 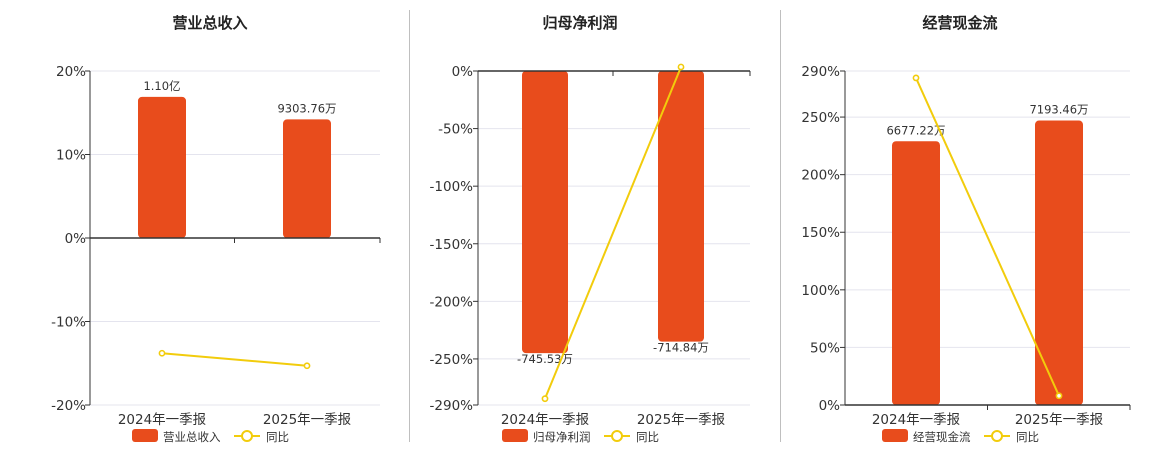 I want to click on bar-data-label: 7193.46万, so click(x=1058, y=110).